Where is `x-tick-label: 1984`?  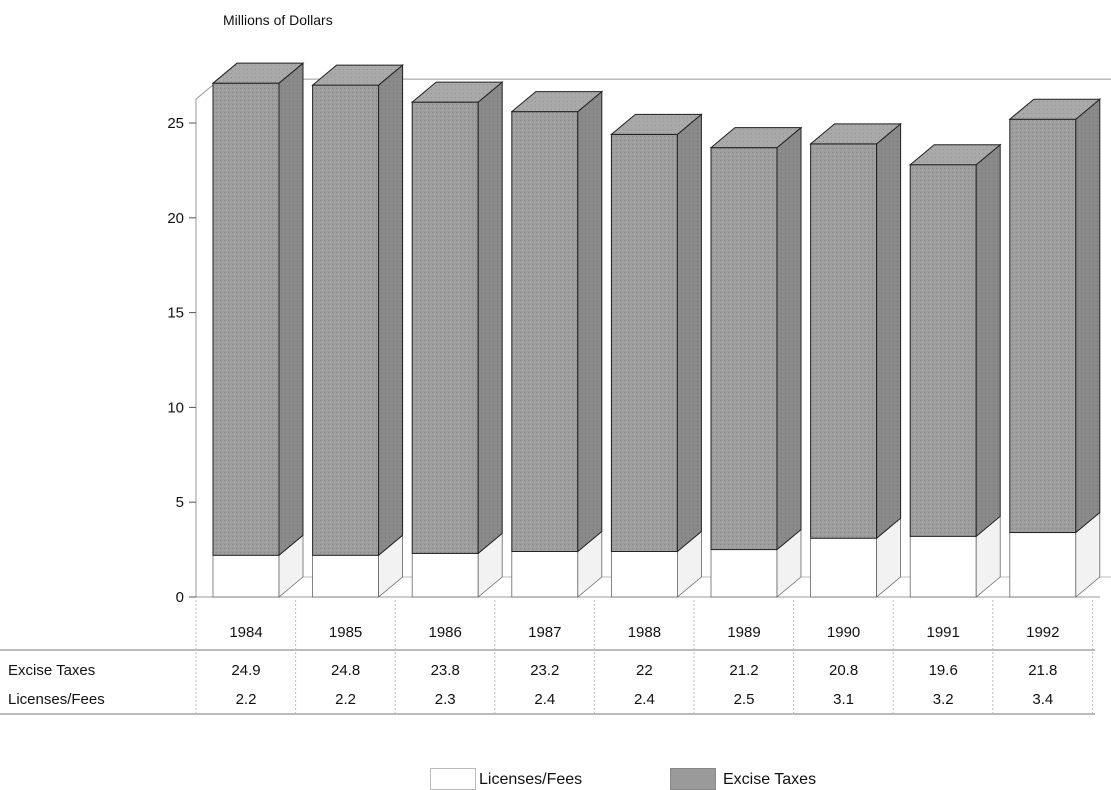 x-tick-label: 1984 is located at coordinates (245, 632).